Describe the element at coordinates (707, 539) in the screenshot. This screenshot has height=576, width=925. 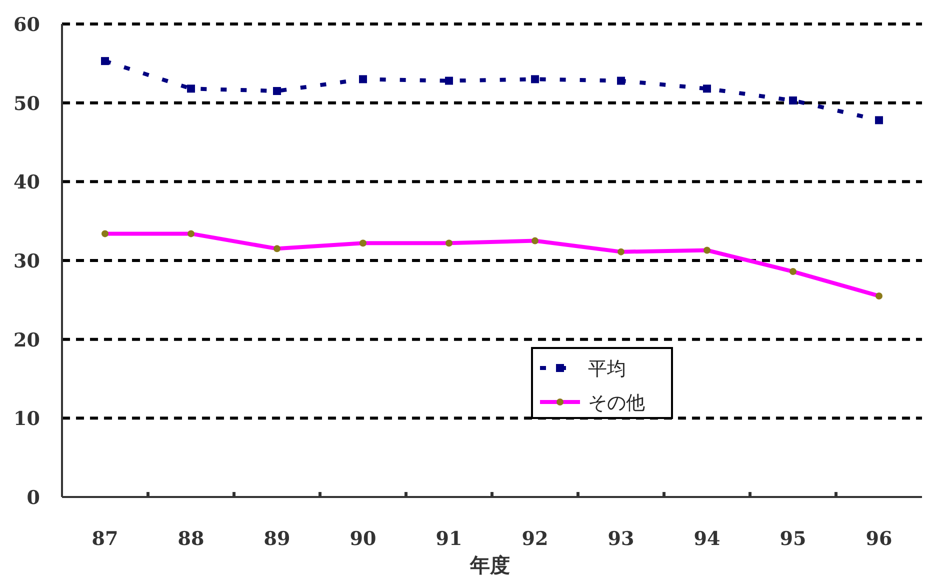
I see `x-tick-label: 94` at that location.